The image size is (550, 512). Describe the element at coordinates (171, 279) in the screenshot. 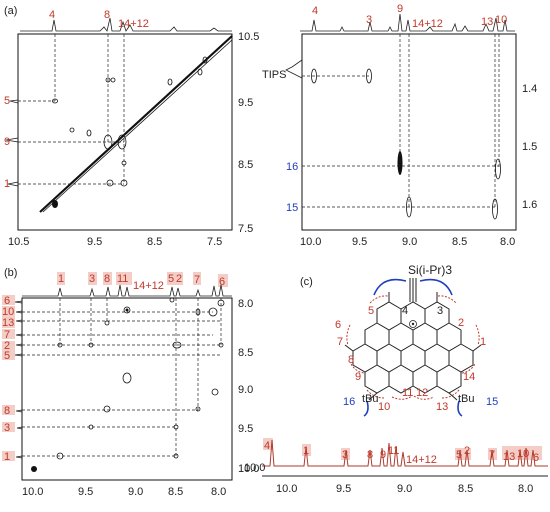

I see `panel-b-top-peak-label: 5` at that location.